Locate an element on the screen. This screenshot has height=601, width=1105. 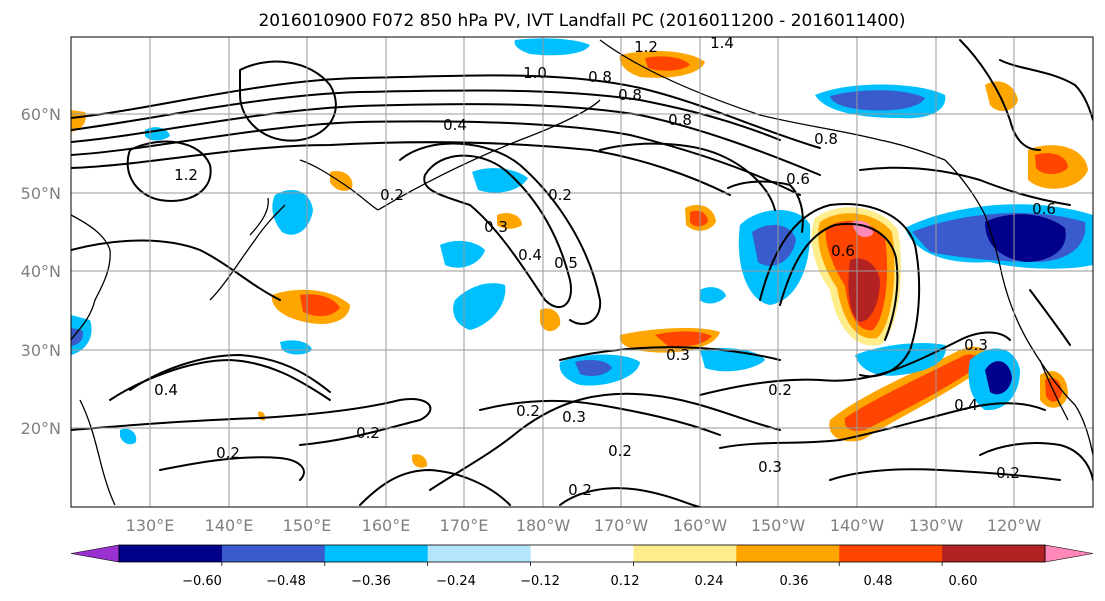
colorbar-segments is located at coordinates (582, 553).